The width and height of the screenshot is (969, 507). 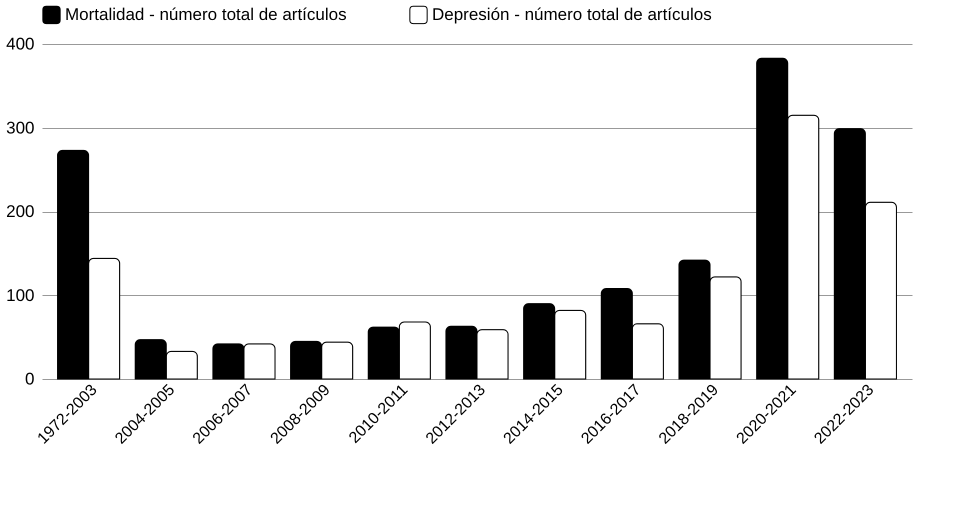 I want to click on legend-label: Depresión - número total de artículos, so click(x=572, y=14).